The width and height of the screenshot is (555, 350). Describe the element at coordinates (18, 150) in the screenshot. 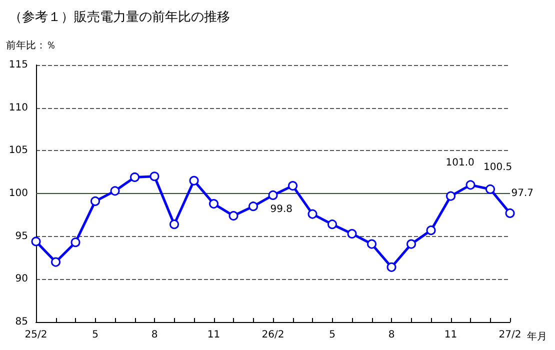

I see `y-tick-label: 105` at that location.